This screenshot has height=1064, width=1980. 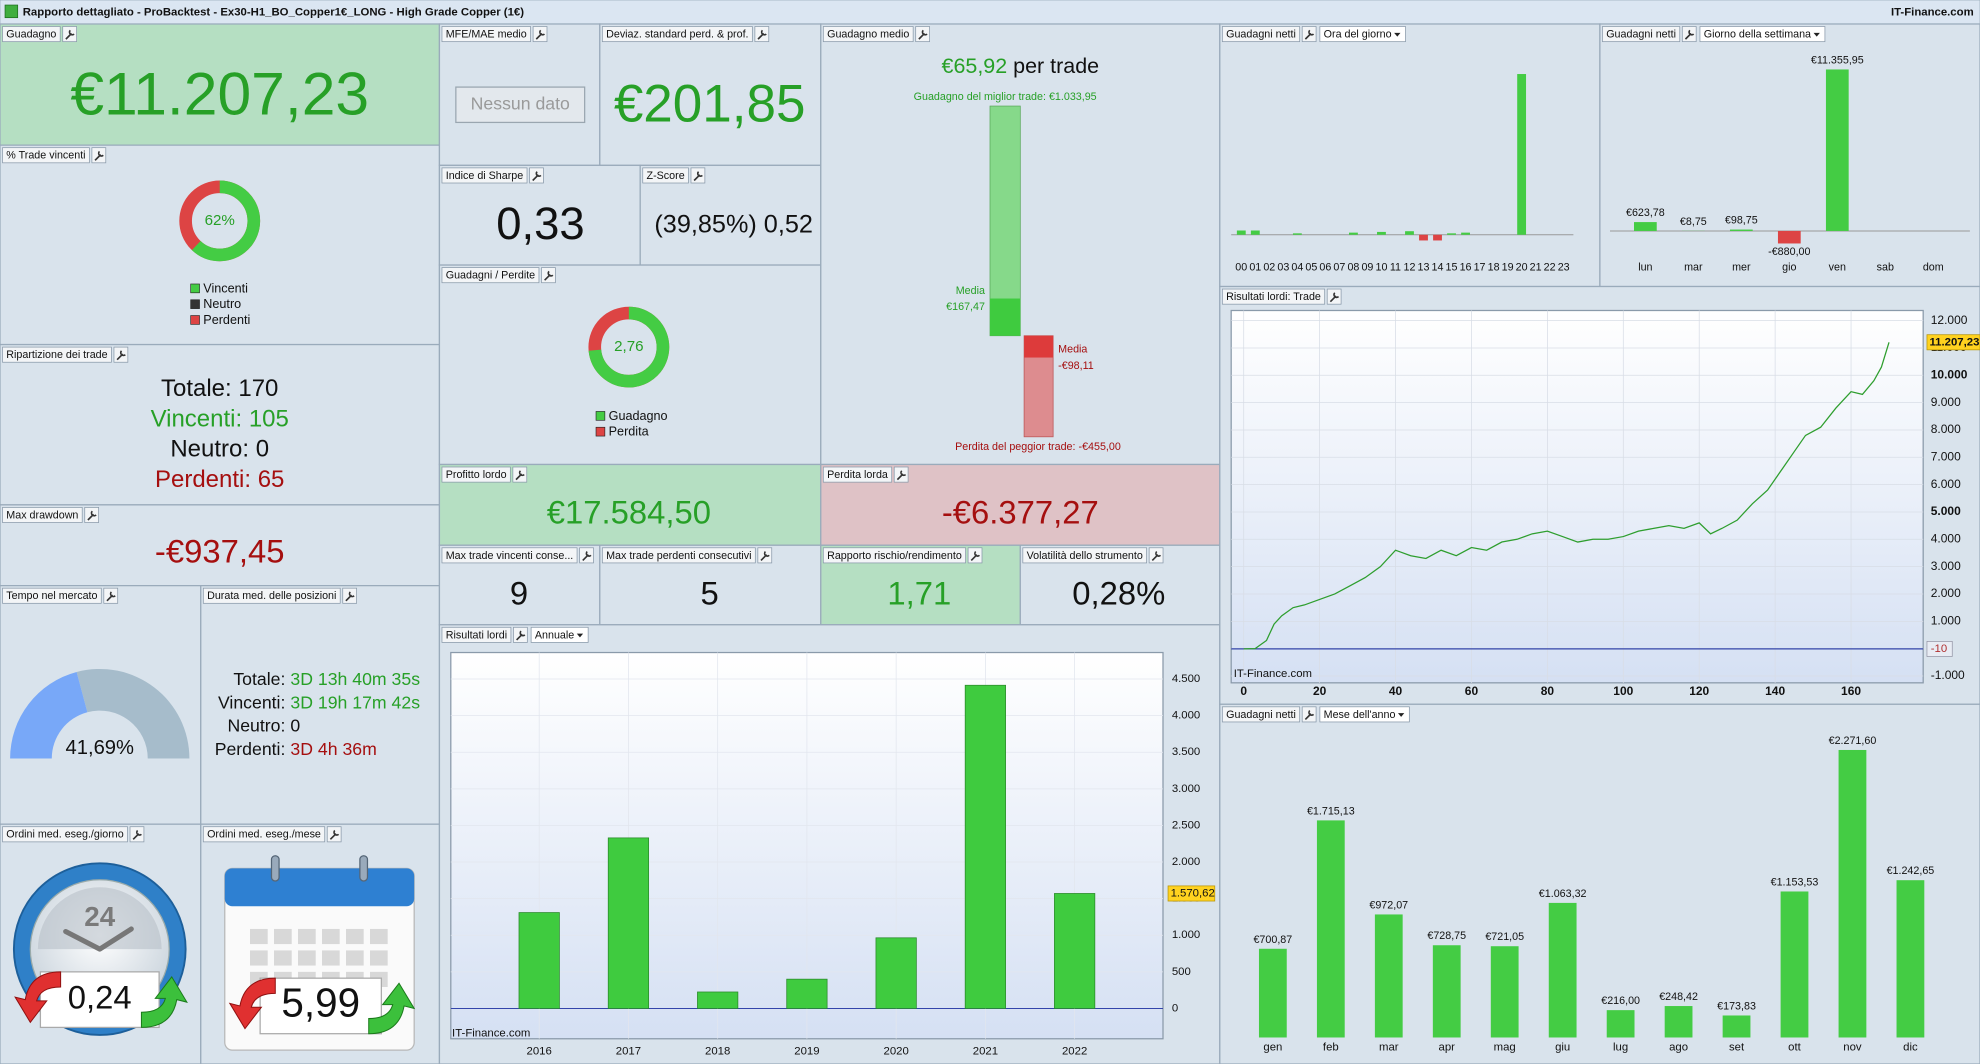 I want to click on x-tick-label: dom, so click(x=1933, y=267).